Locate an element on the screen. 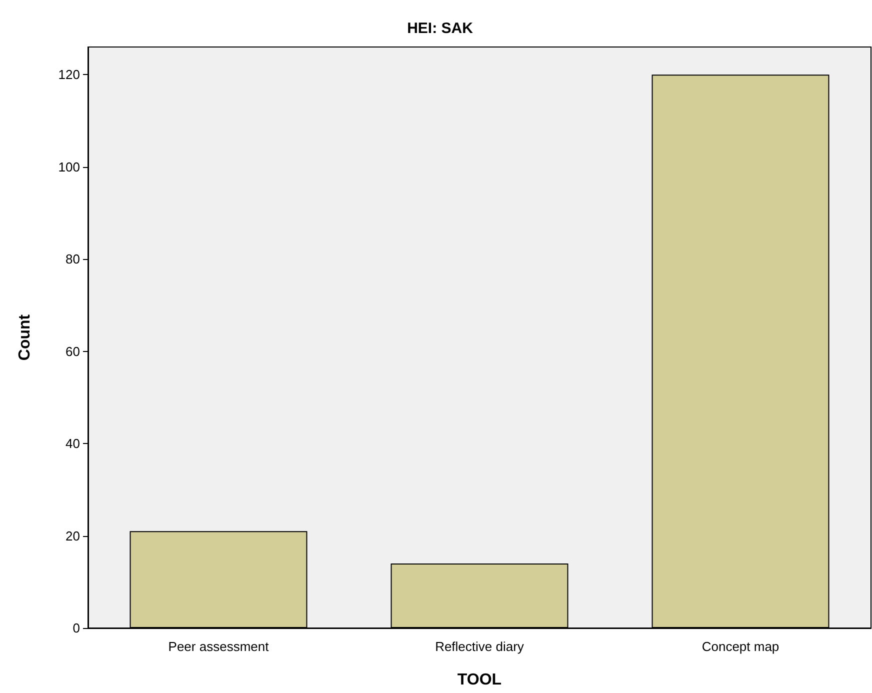  x-axis-title: TOOL is located at coordinates (479, 680).